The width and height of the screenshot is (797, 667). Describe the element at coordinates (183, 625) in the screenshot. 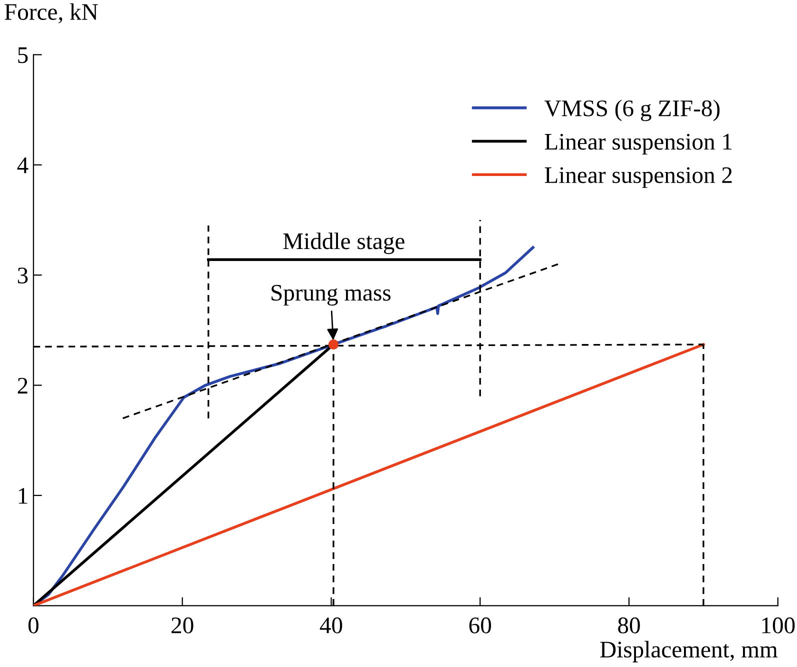

I see `x-tick-label: 20` at that location.